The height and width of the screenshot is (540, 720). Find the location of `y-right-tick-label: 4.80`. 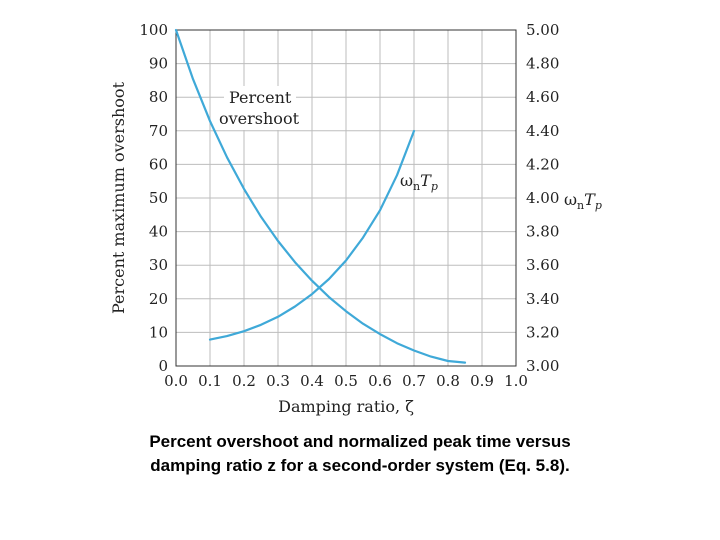

y-right-tick-label: 4.80 is located at coordinates (542, 64).